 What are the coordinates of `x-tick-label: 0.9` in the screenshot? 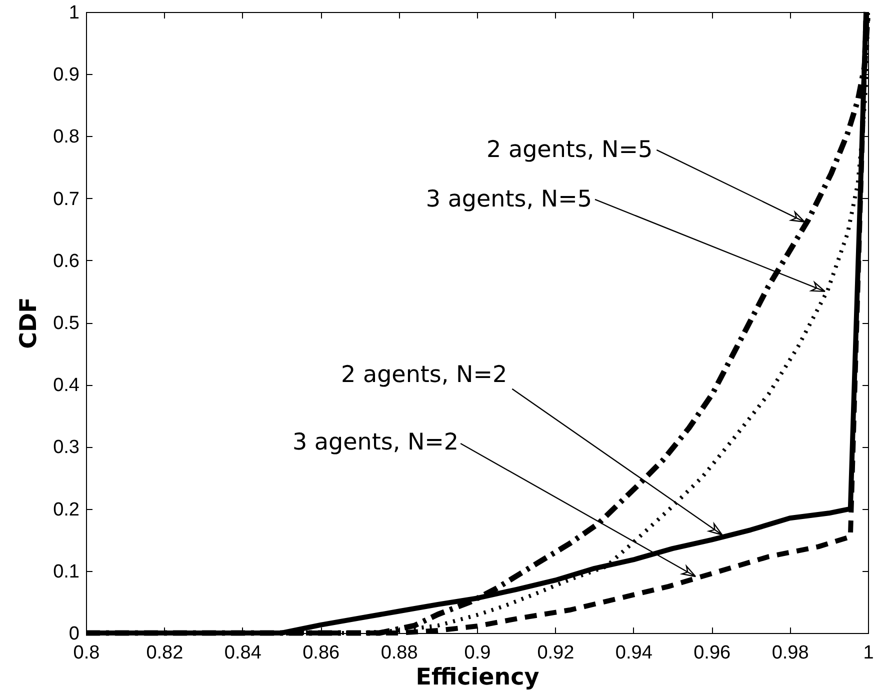 It's located at (477, 653).